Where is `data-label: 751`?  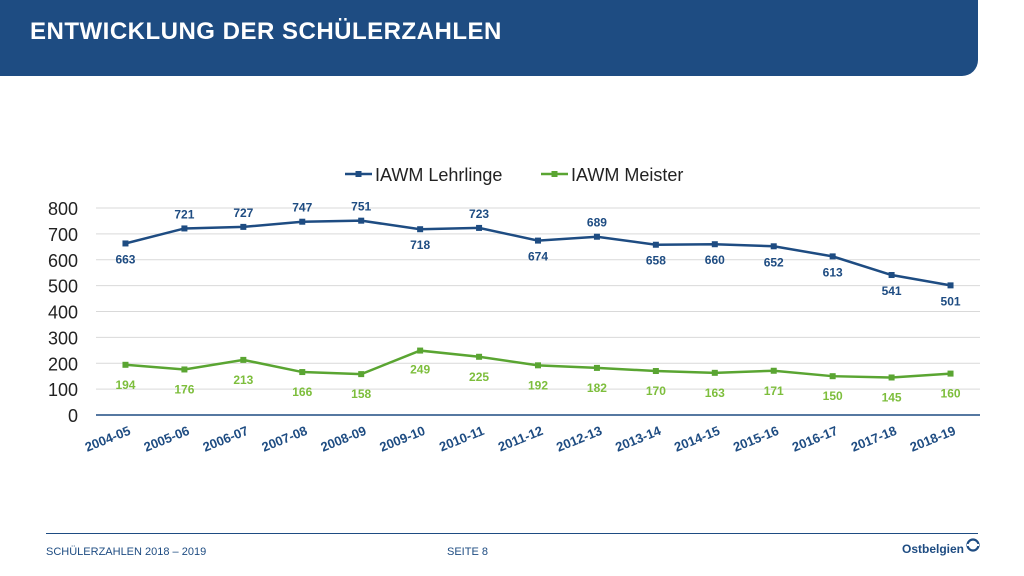
data-label: 751 is located at coordinates (361, 207).